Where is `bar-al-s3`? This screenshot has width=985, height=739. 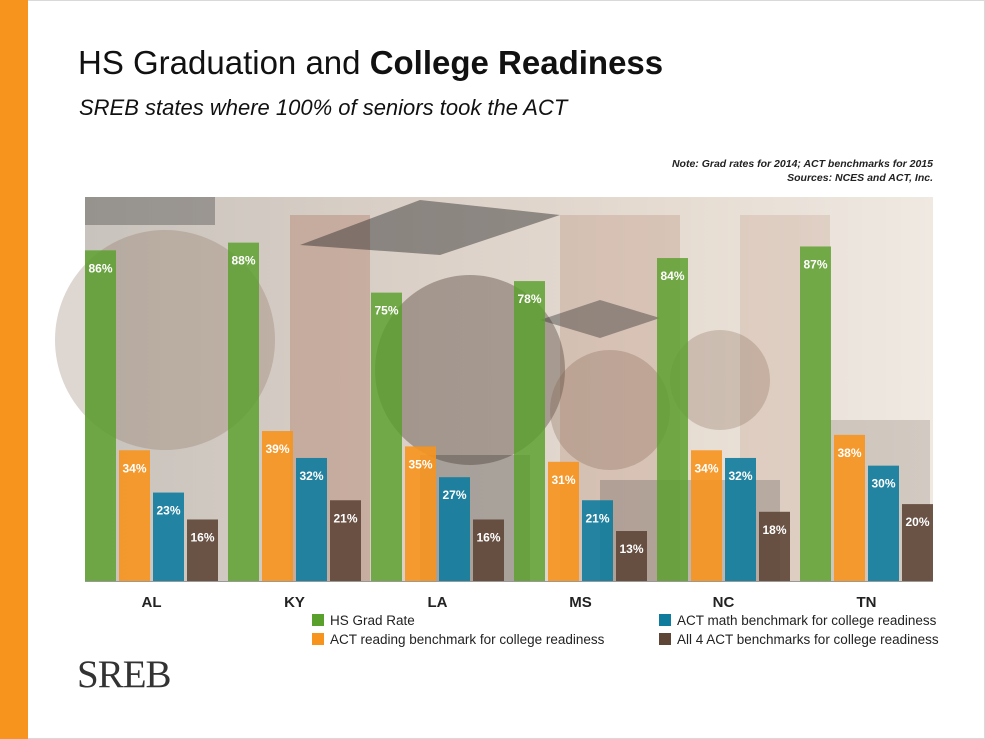 bar-al-s3 is located at coordinates (202, 550).